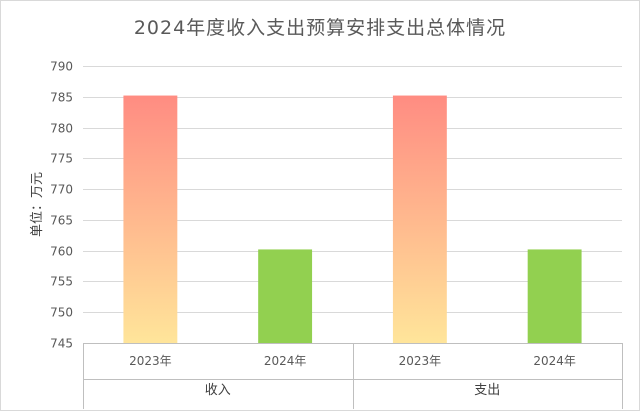 This screenshot has width=640, height=411. What do you see at coordinates (61, 98) in the screenshot?
I see `y-tick-label: 785` at bounding box center [61, 98].